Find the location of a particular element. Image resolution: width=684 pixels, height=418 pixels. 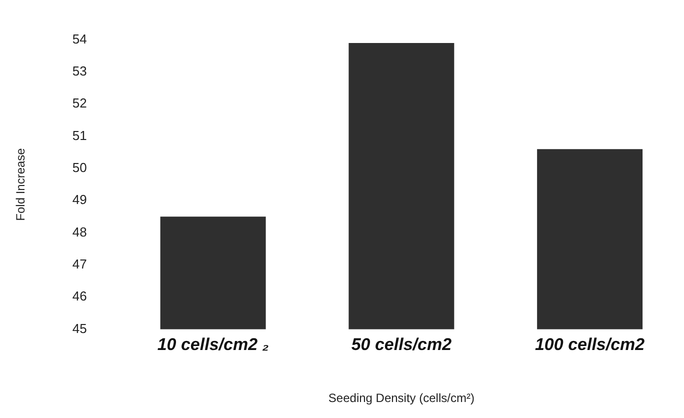

y-tick-label: 53 is located at coordinates (79, 71).